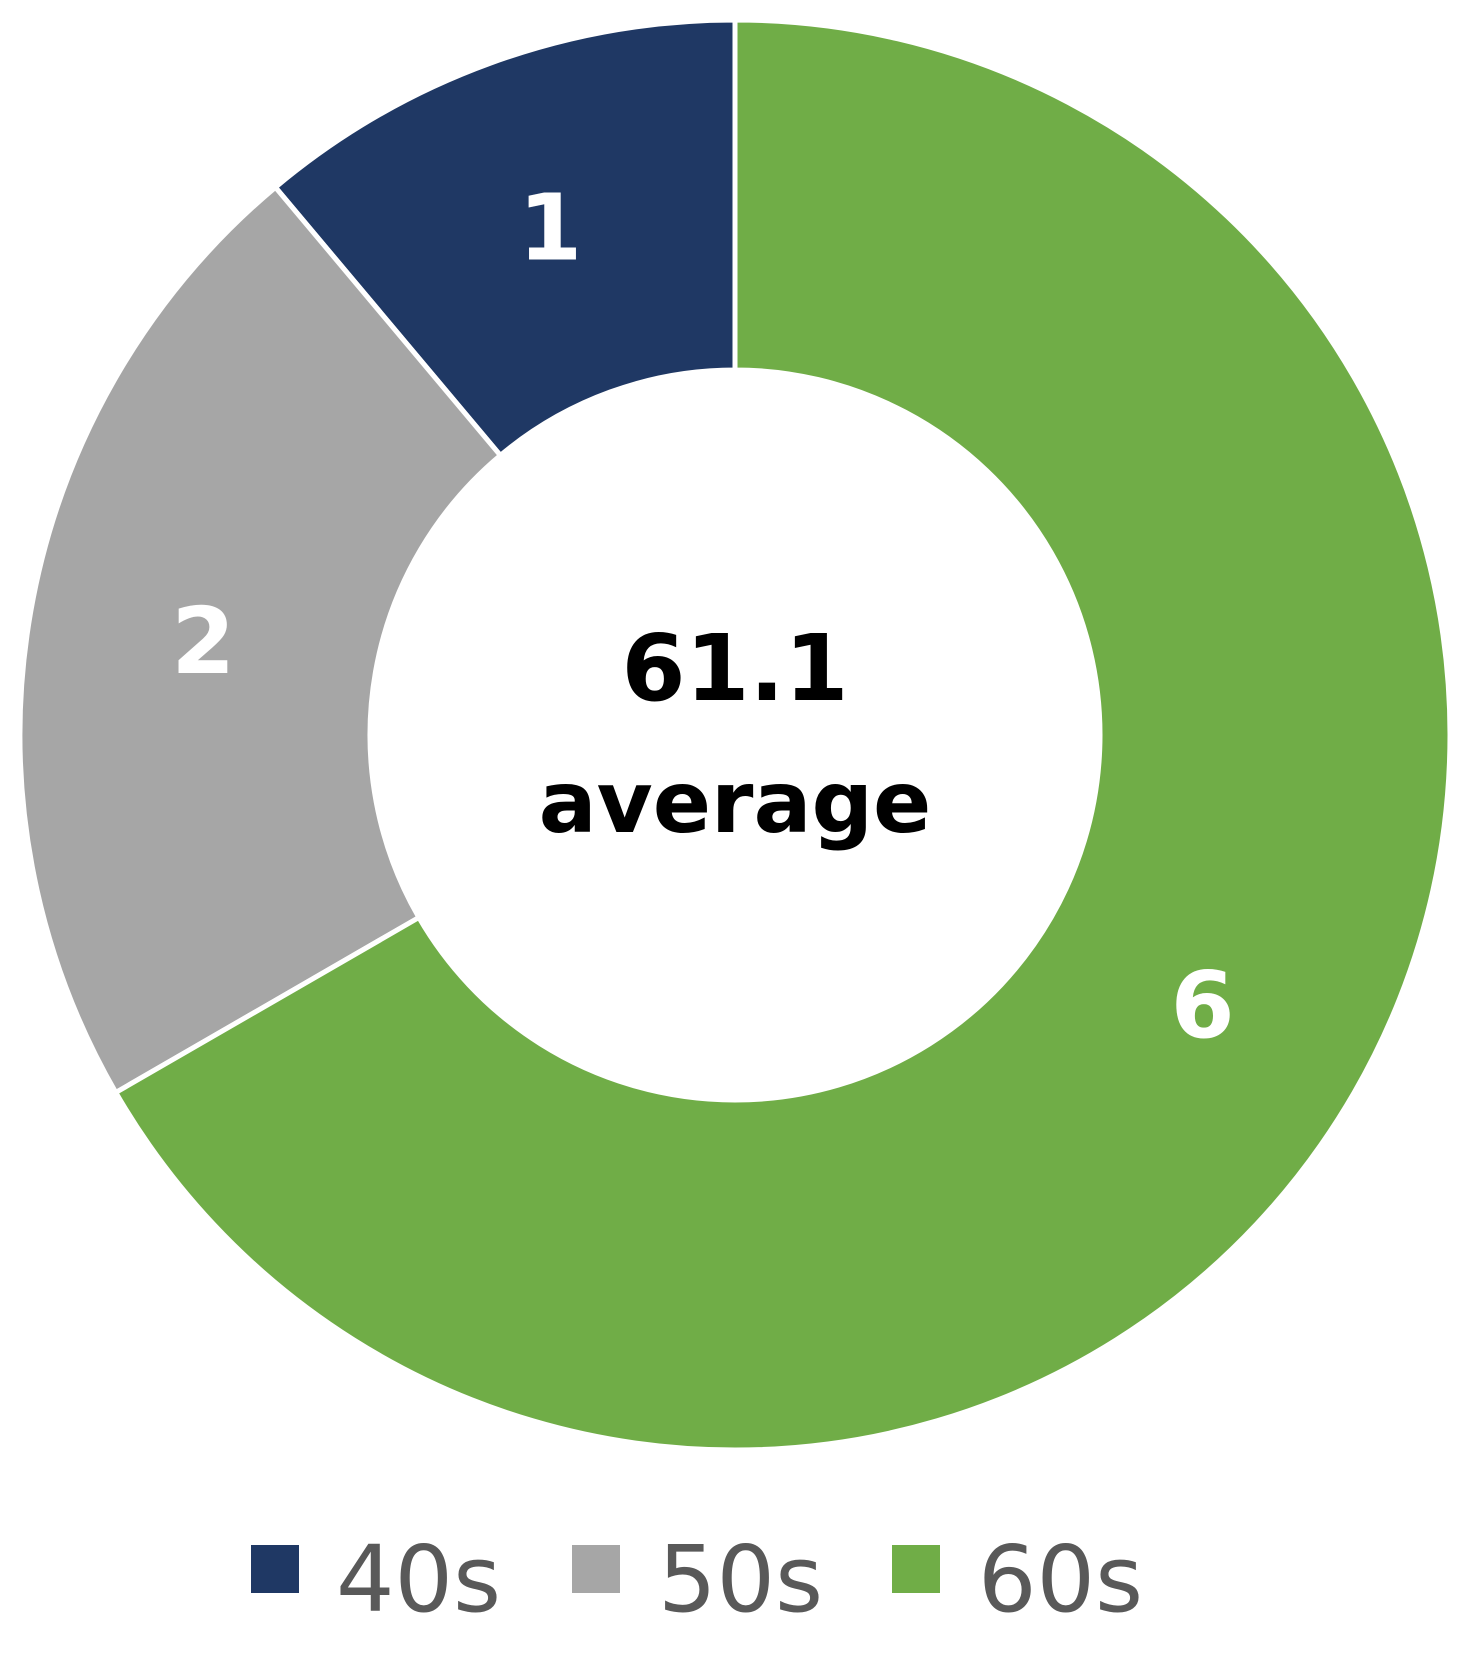  I want to click on legend-swatch-40s, so click(275, 1569).